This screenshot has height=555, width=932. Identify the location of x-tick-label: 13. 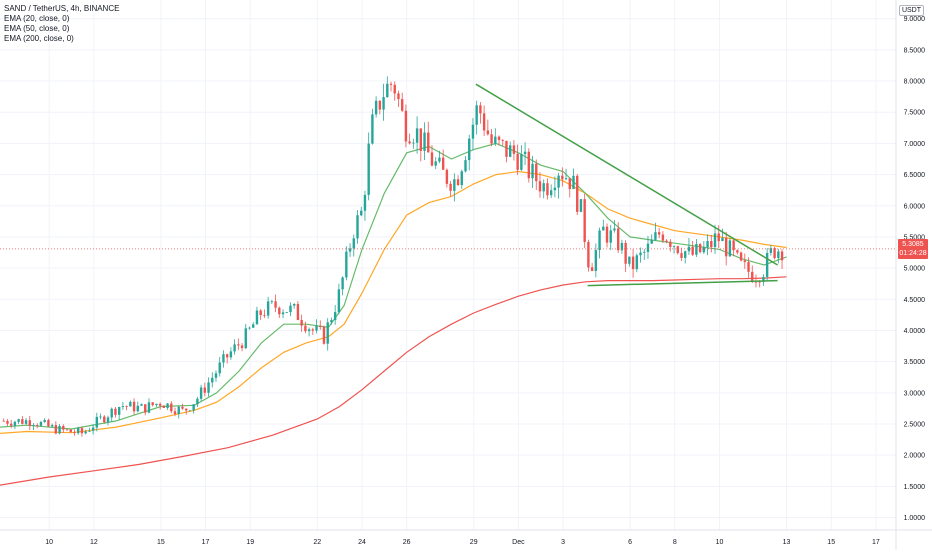
(787, 542).